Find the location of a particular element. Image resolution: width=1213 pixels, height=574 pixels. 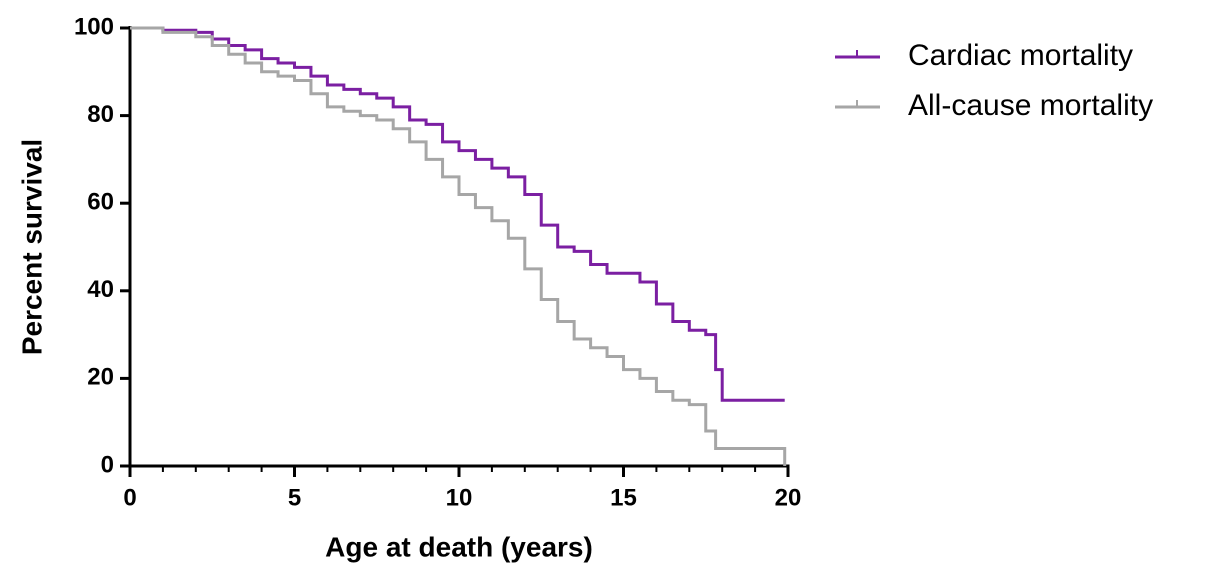

legend-label: All-cause mortality is located at coordinates (1030, 105).